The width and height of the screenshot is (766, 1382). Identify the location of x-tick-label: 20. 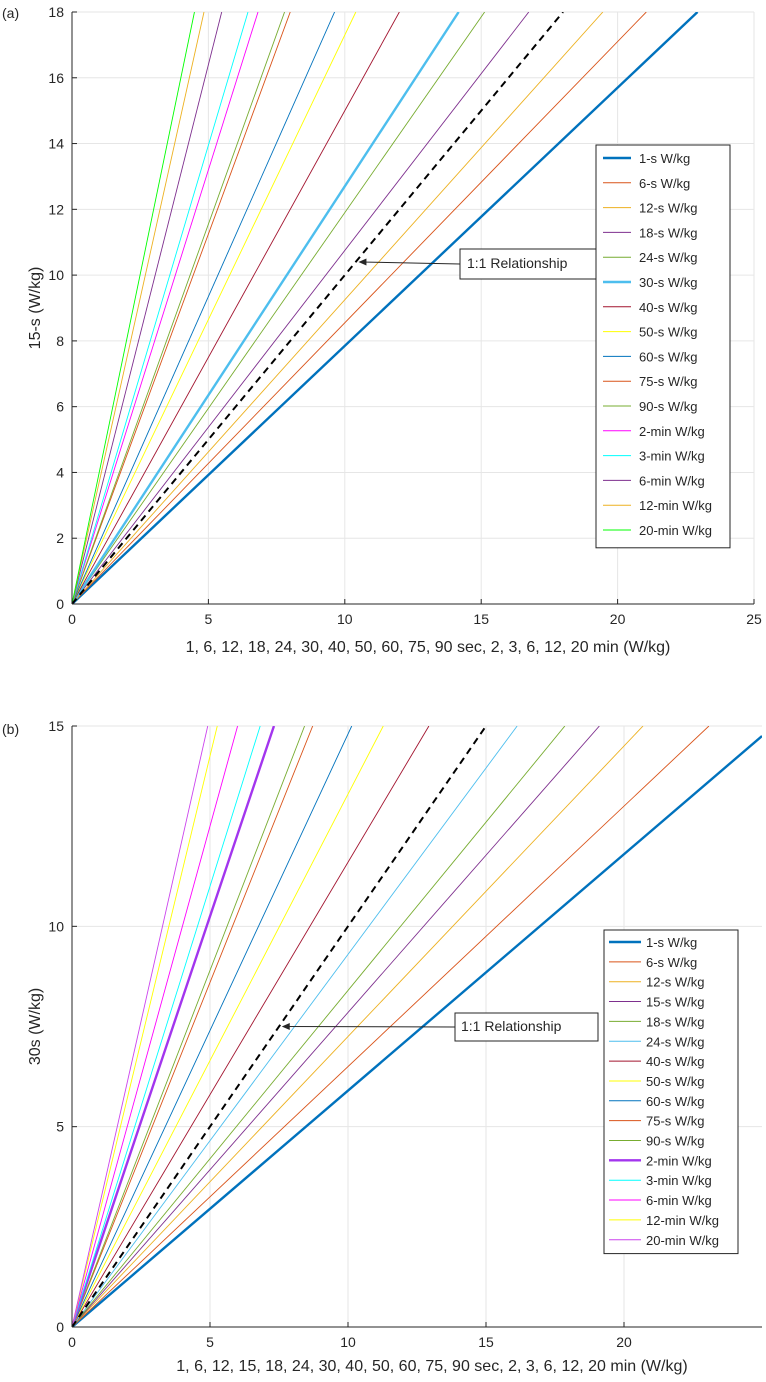
(618, 619).